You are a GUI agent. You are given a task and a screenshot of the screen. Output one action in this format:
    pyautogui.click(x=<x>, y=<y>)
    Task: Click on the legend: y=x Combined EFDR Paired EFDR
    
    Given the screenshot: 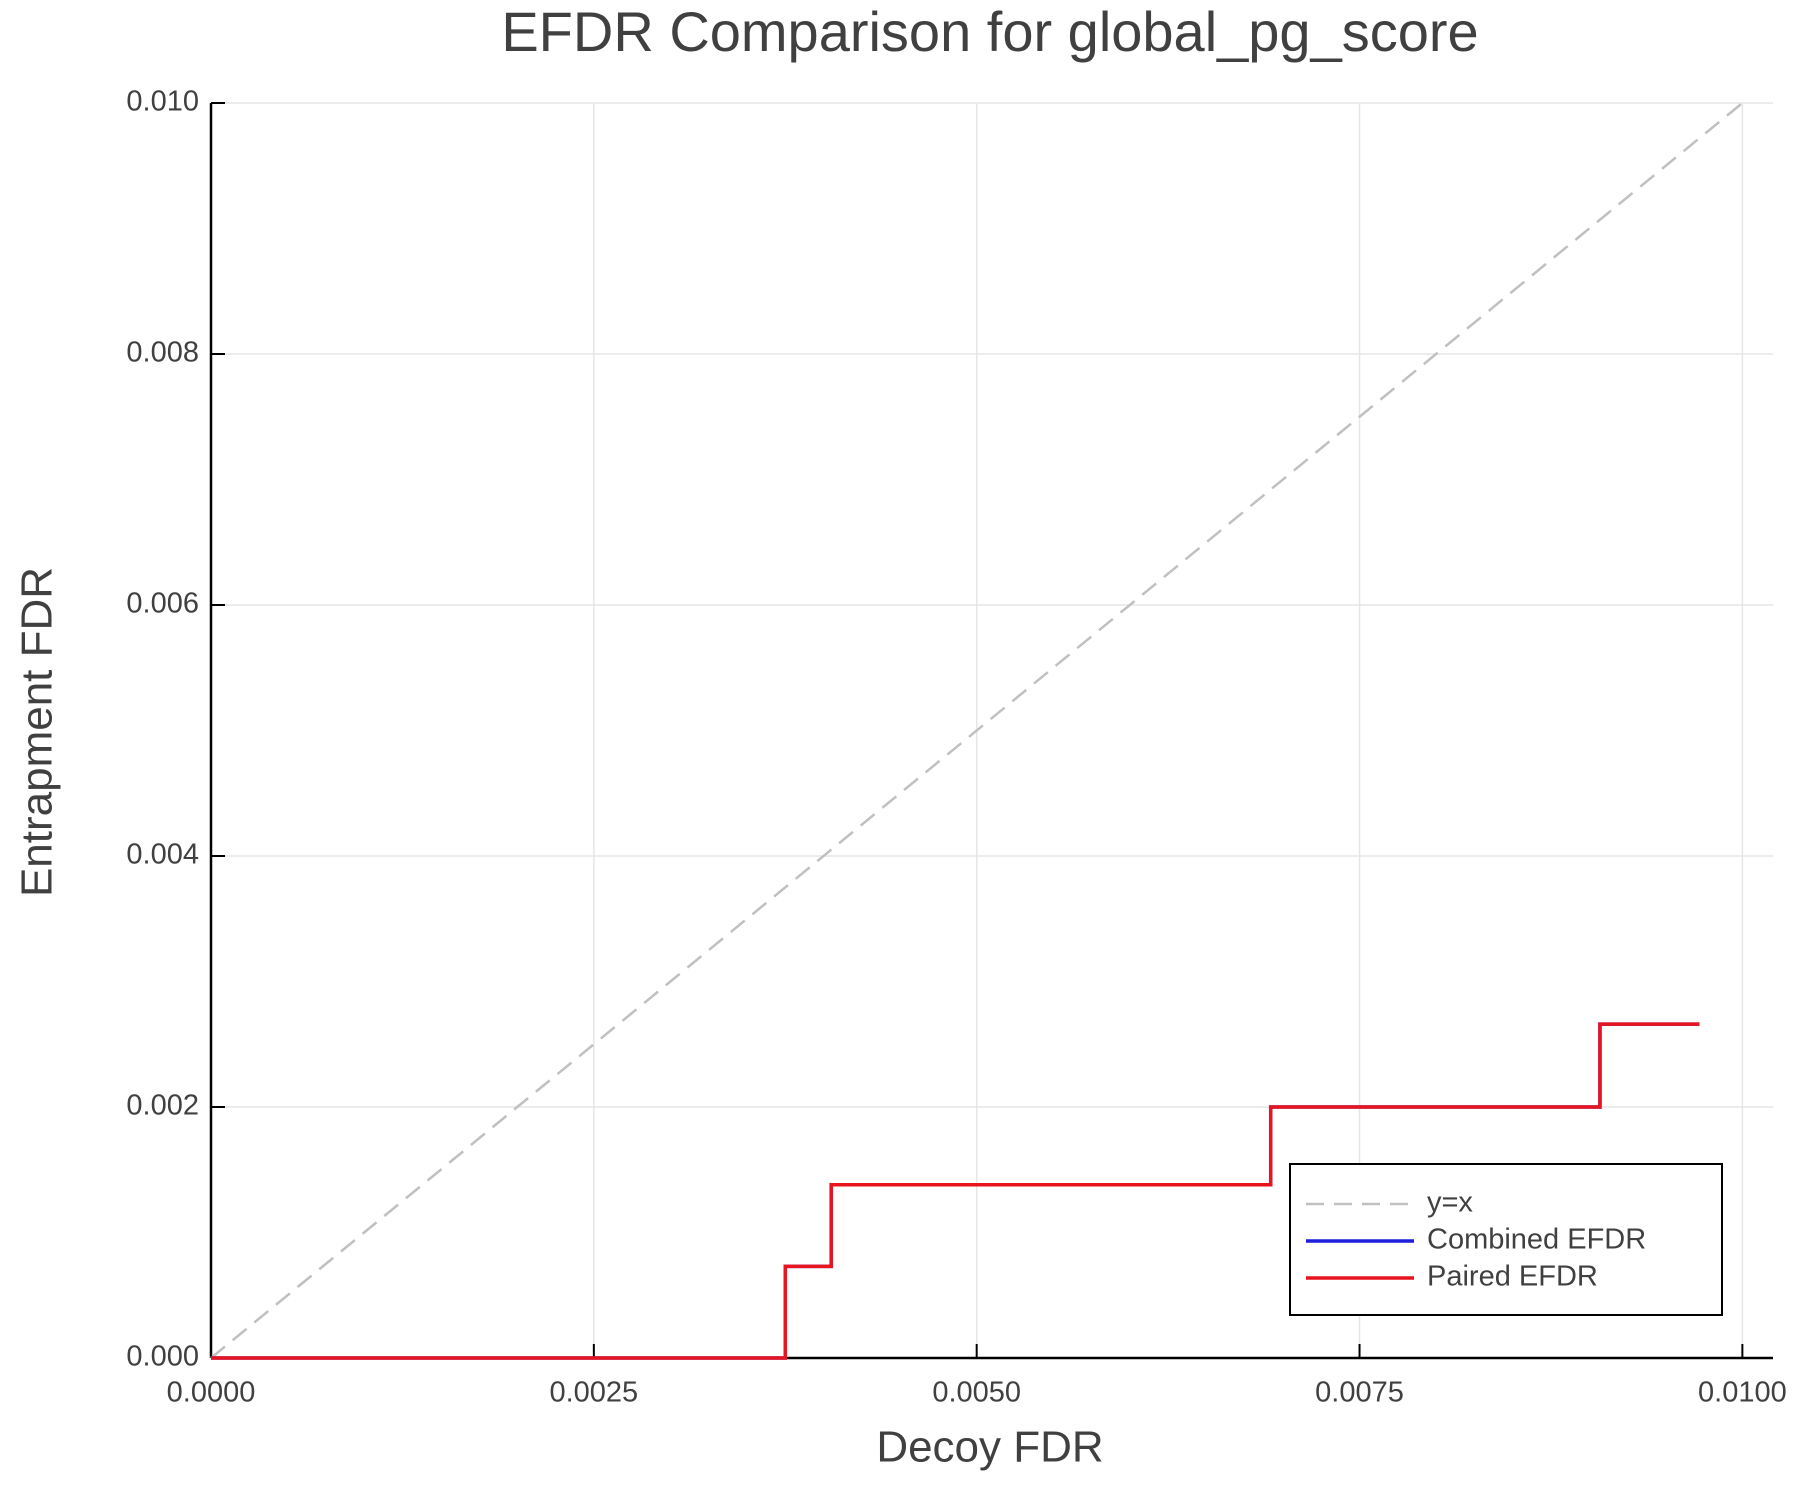 What is the action you would take?
    pyautogui.click(x=1506, y=1239)
    